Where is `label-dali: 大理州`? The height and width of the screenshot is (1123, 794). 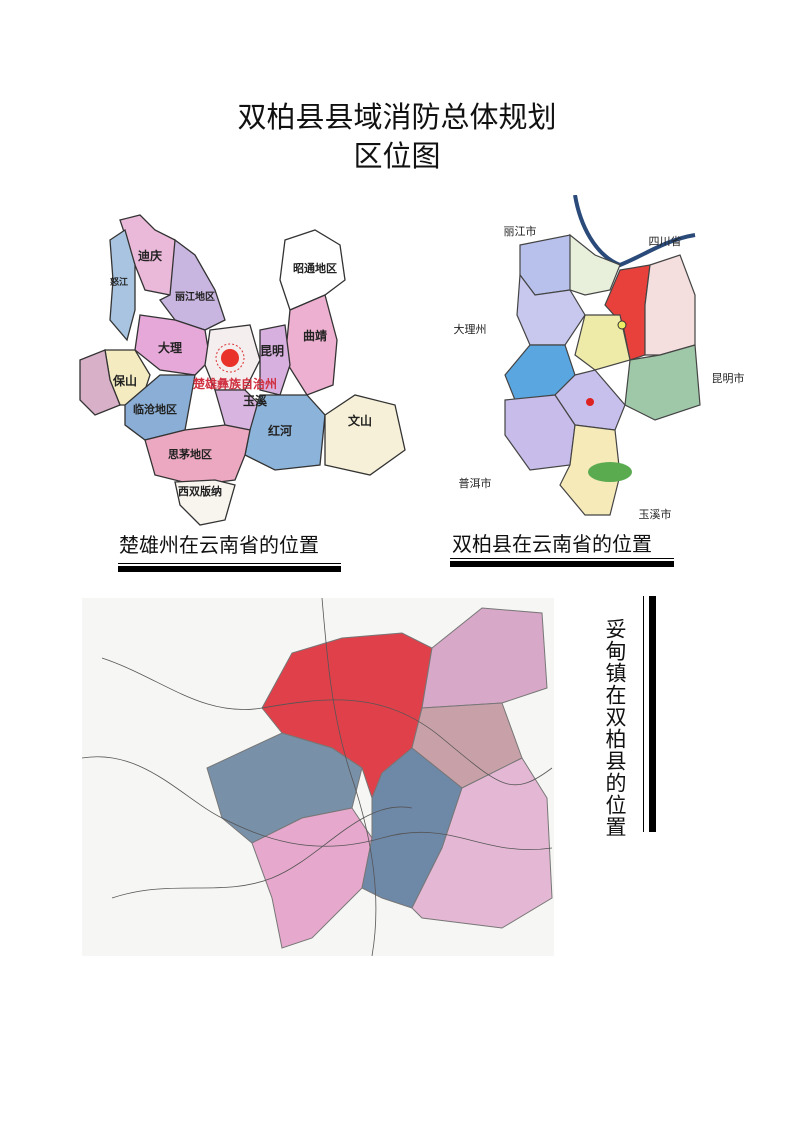
label-dali: 大理州 is located at coordinates (470, 329).